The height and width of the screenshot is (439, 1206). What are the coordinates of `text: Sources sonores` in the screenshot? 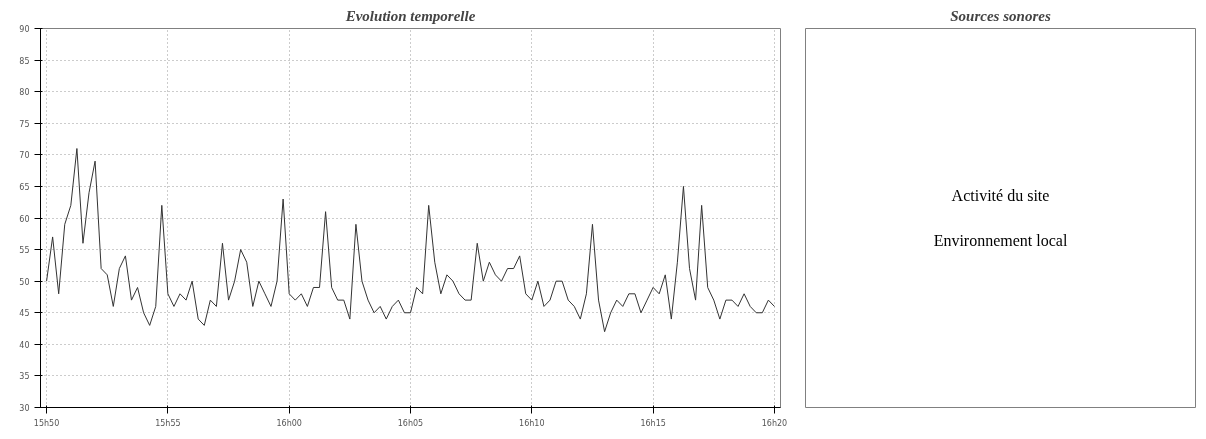 It's located at (1000, 15).